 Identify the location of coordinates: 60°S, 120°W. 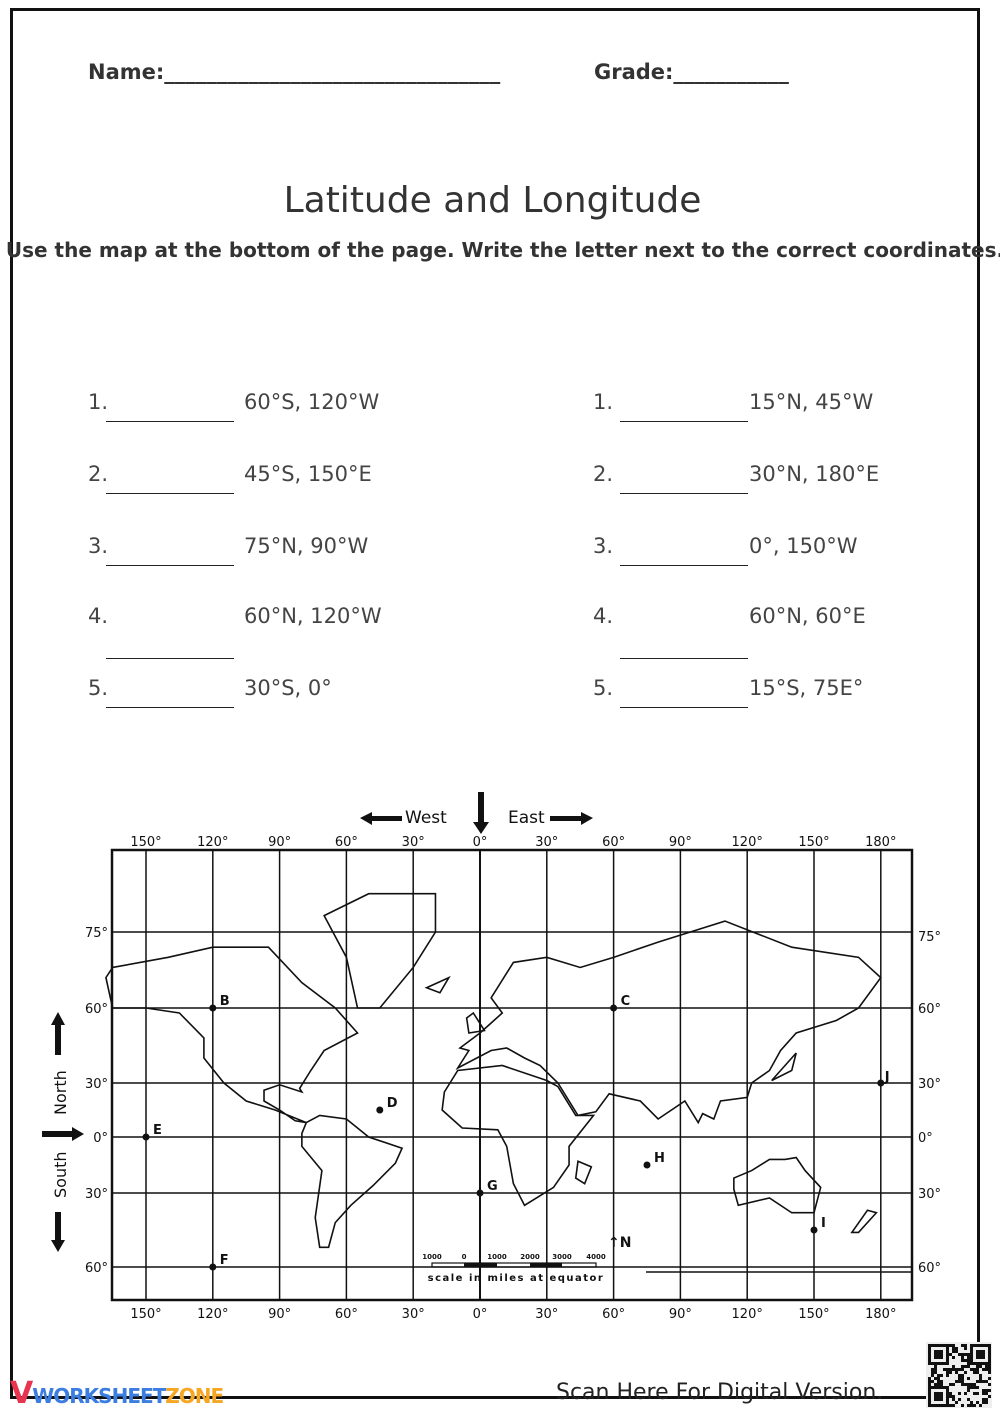
(312, 402).